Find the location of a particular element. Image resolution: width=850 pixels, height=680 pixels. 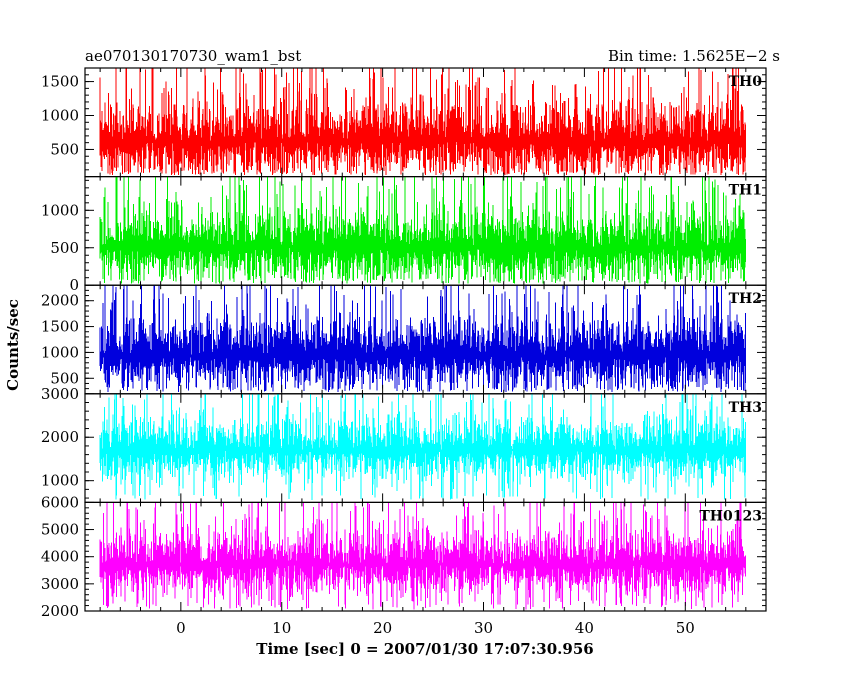

x-axis-title: Time [sec] 0 = 2007/01/30 17:07:30.956 is located at coordinates (424, 649).